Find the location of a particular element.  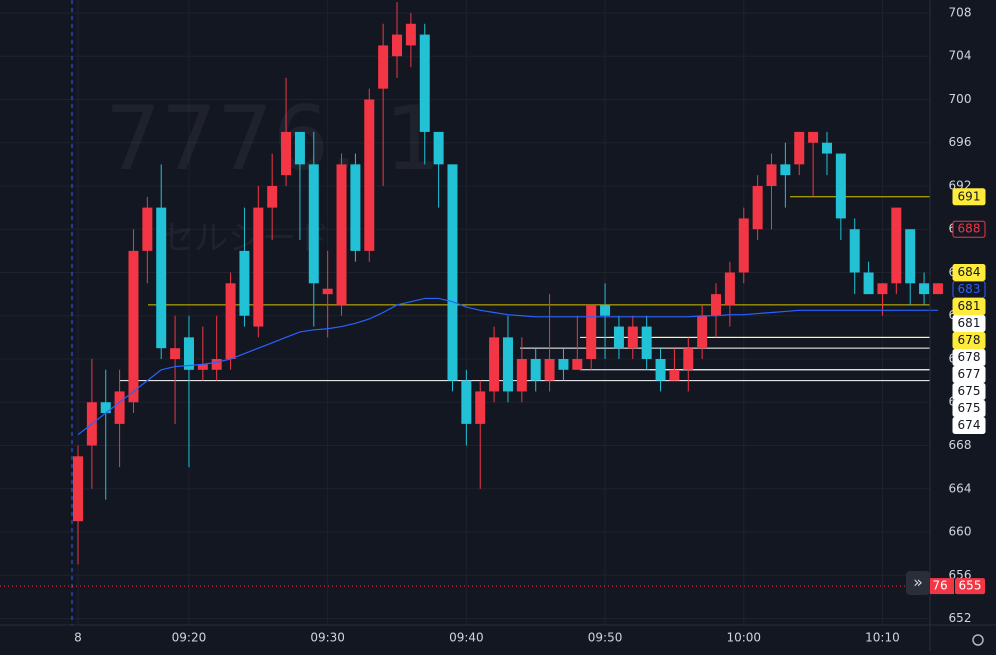

price-label: 674 is located at coordinates (969, 425).